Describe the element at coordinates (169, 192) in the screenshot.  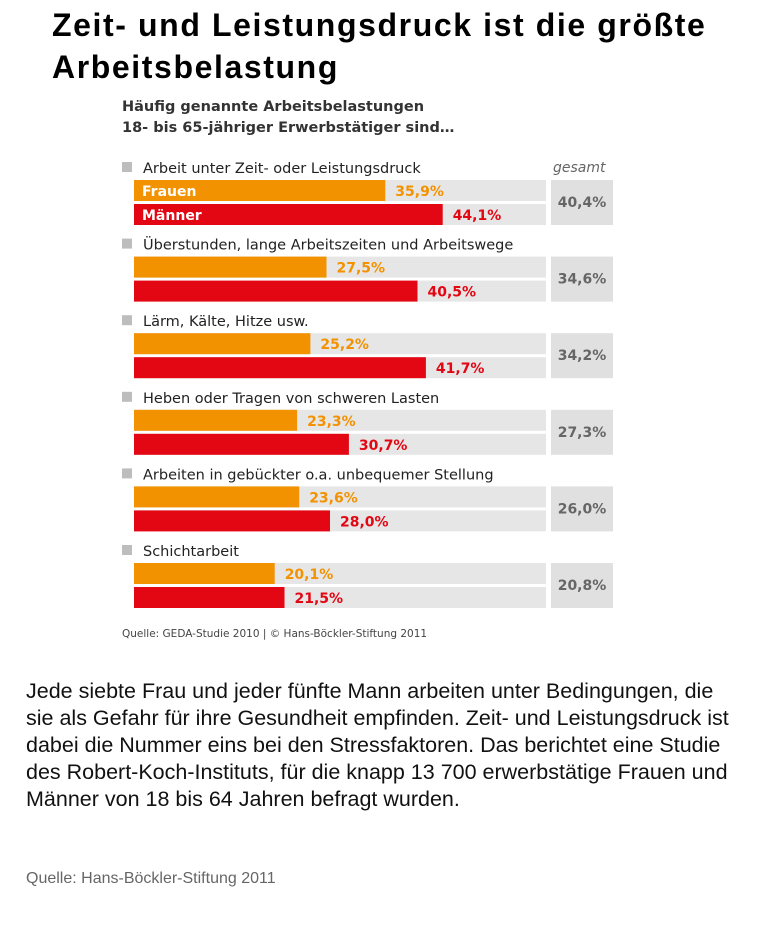
I see `series-label: Frauen` at that location.